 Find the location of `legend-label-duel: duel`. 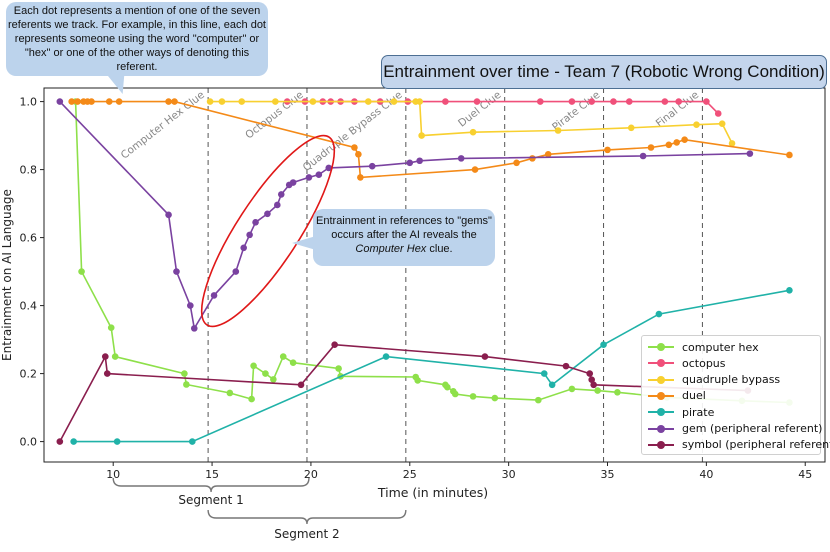

legend-label-duel: duel is located at coordinates (694, 396).